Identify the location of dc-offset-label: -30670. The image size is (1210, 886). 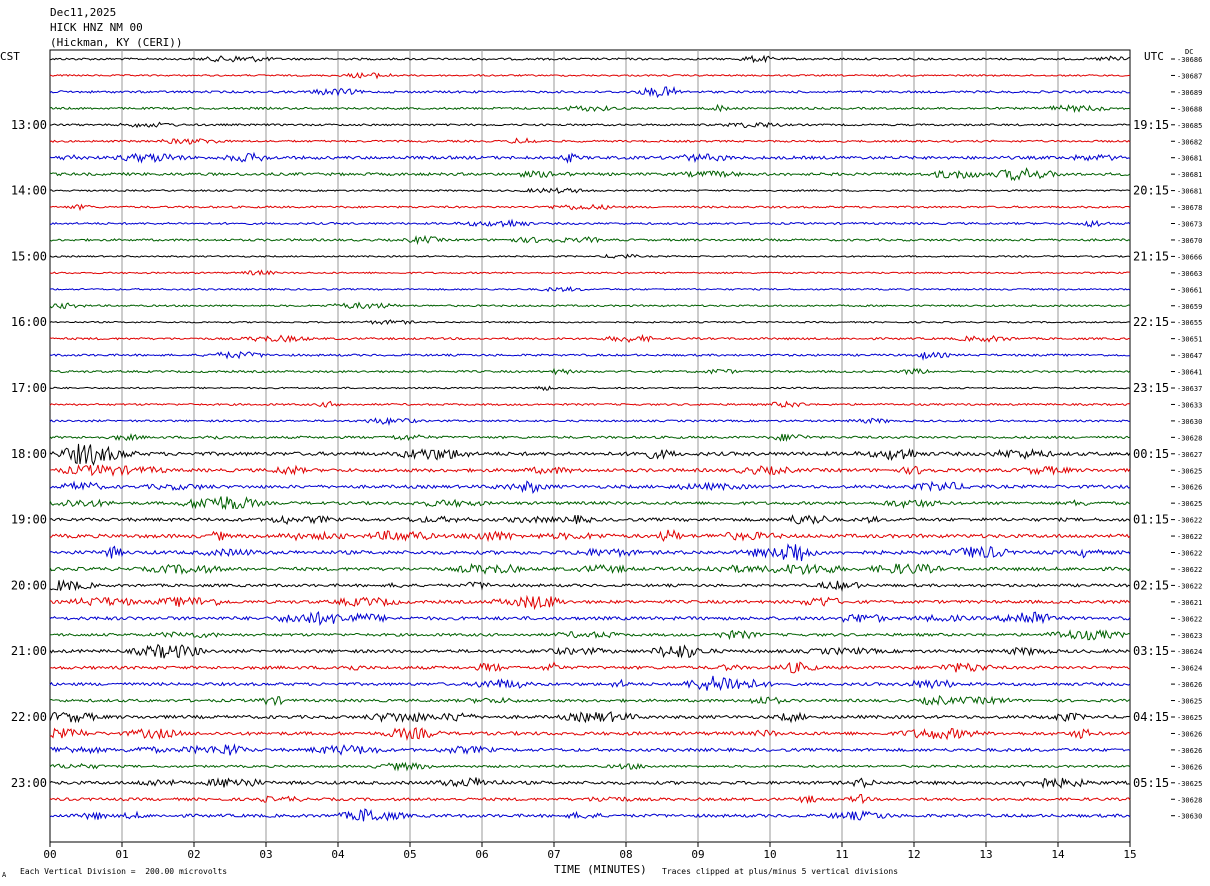
(1189, 241).